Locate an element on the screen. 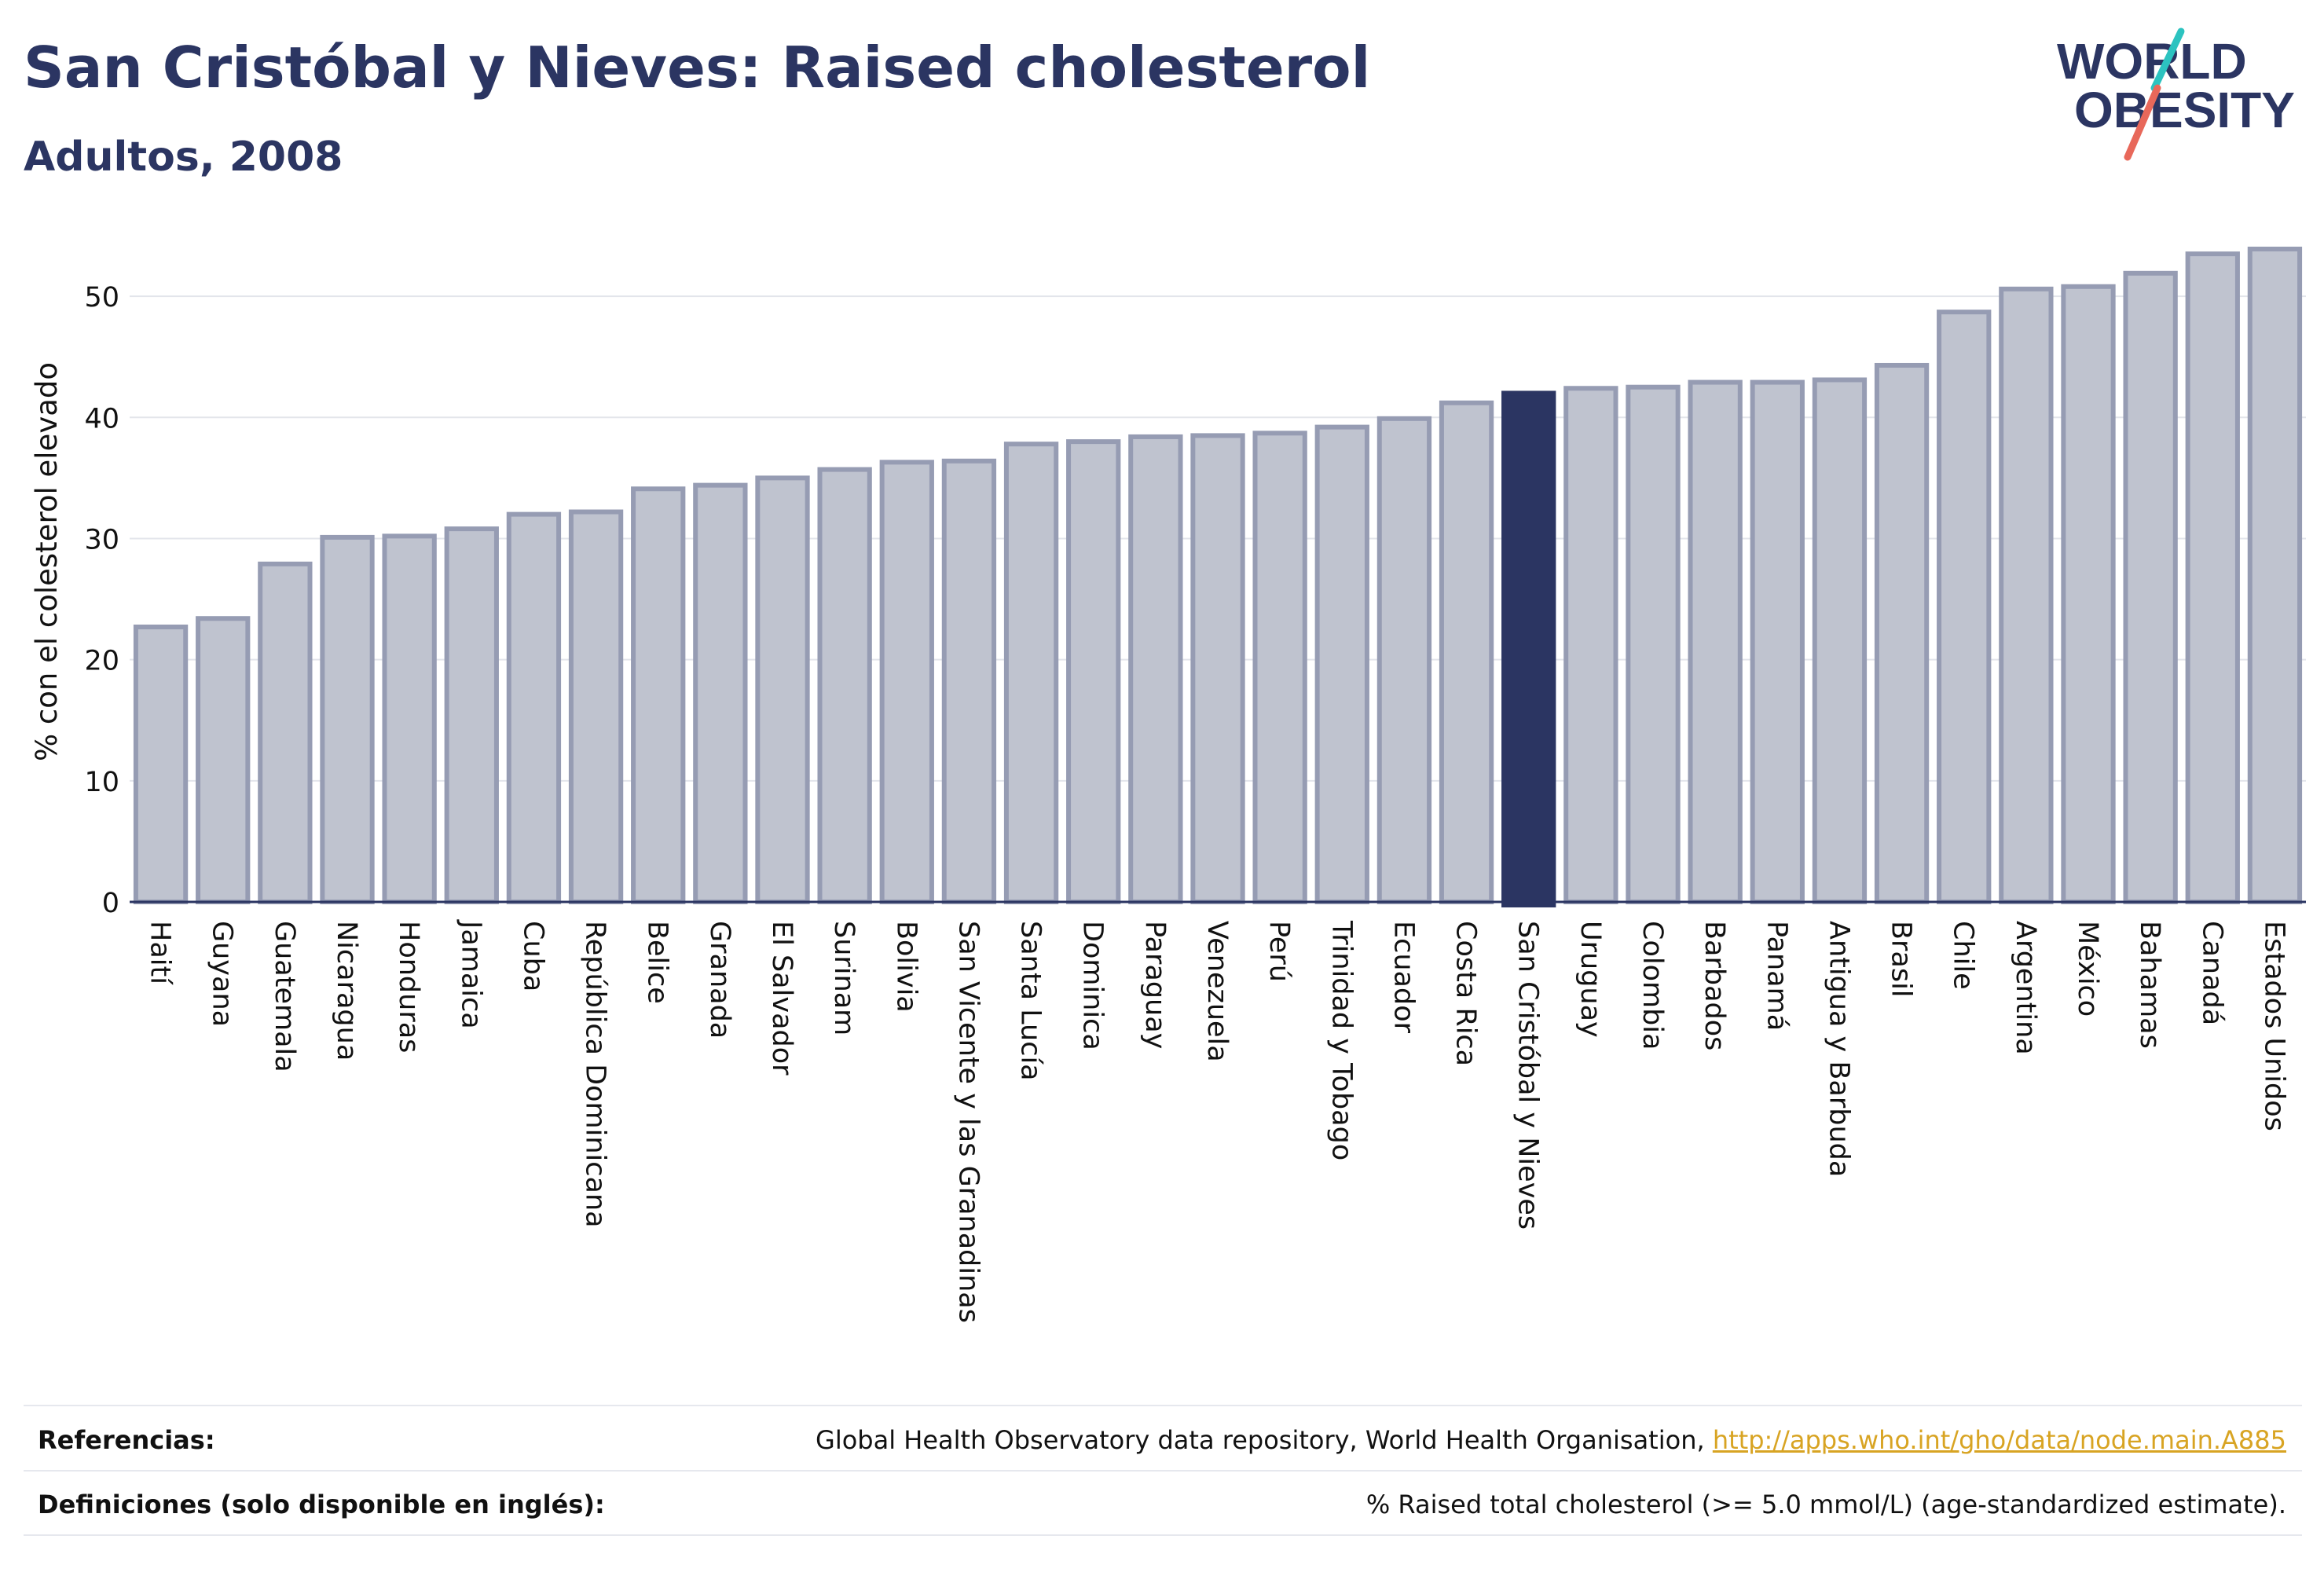 This screenshot has width=2324, height=1576. logo-line2: OBESITY is located at coordinates (2184, 110).